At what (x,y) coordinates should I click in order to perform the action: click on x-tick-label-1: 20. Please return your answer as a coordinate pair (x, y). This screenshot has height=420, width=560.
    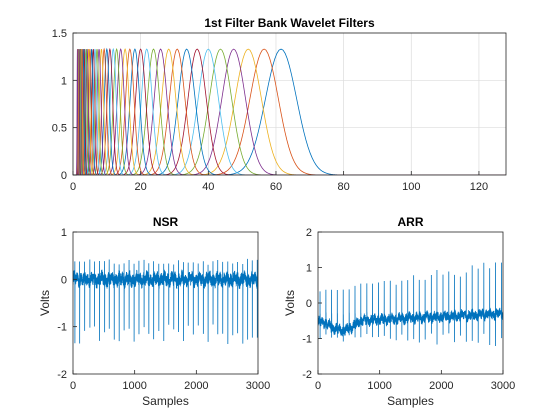
    Looking at the image, I should click on (141, 187).